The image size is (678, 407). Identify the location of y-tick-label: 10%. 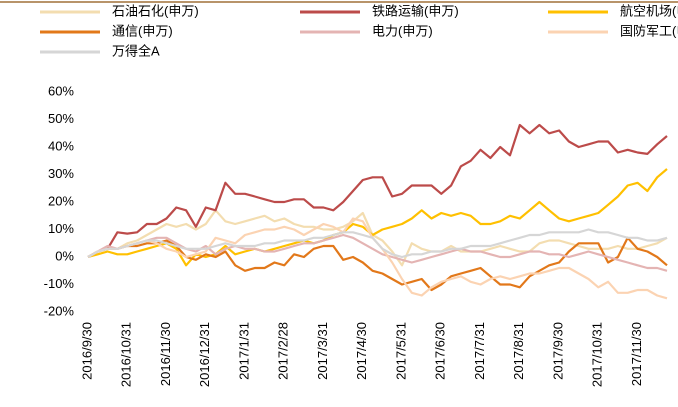
(61, 228).